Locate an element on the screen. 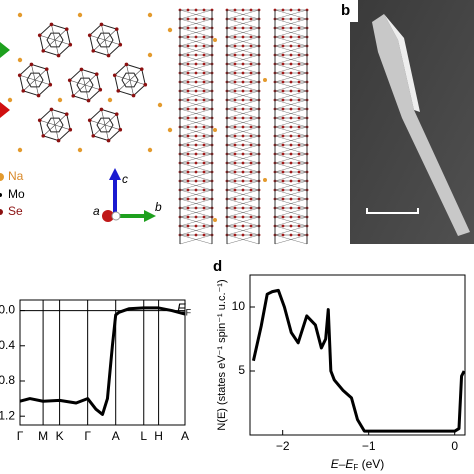 The height and width of the screenshot is (474, 474). axis-b-head is located at coordinates (150, 216).